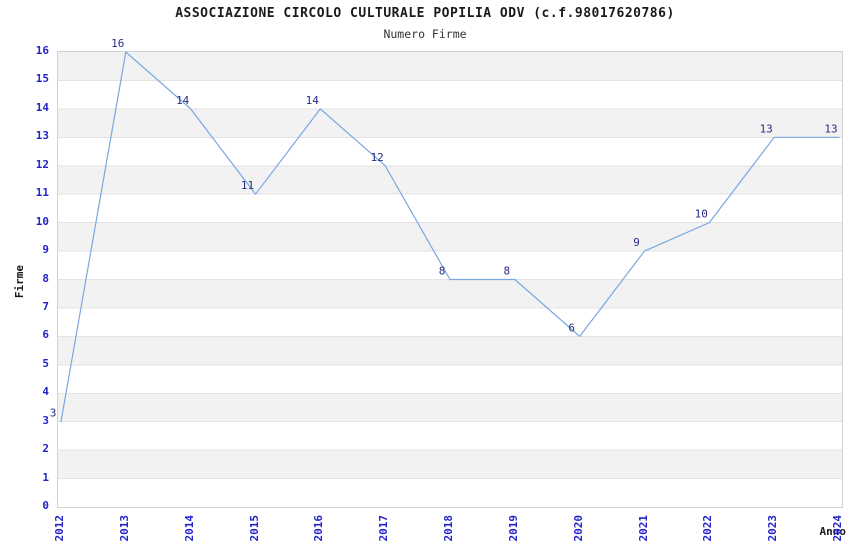 Image resolution: width=850 pixels, height=550 pixels. Describe the element at coordinates (247, 185) in the screenshot. I see `data-point-label: 11` at that location.